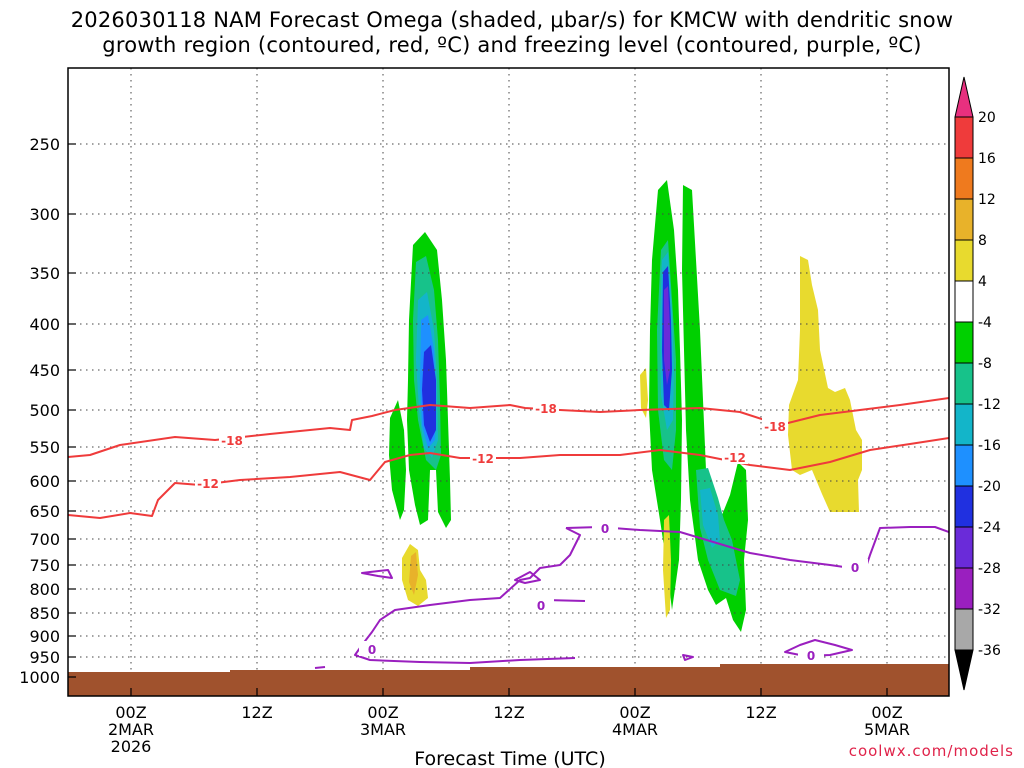  What do you see at coordinates (982, 282) in the screenshot?
I see `colorbar-label-4: 4` at bounding box center [982, 282].